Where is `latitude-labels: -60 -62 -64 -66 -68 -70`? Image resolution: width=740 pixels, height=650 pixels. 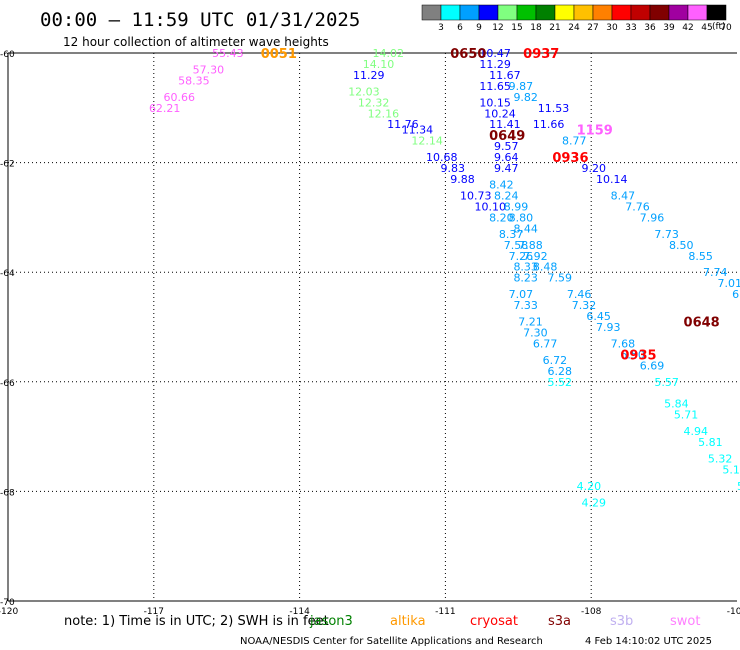
latitude-labels: -60 -62 -64 -66 -68 -70 is located at coordinates (7, 329).